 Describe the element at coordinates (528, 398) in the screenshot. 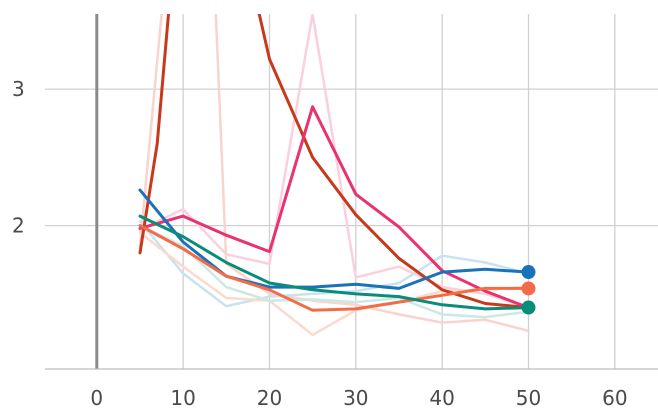

I see `x-tick-label: 50` at that location.